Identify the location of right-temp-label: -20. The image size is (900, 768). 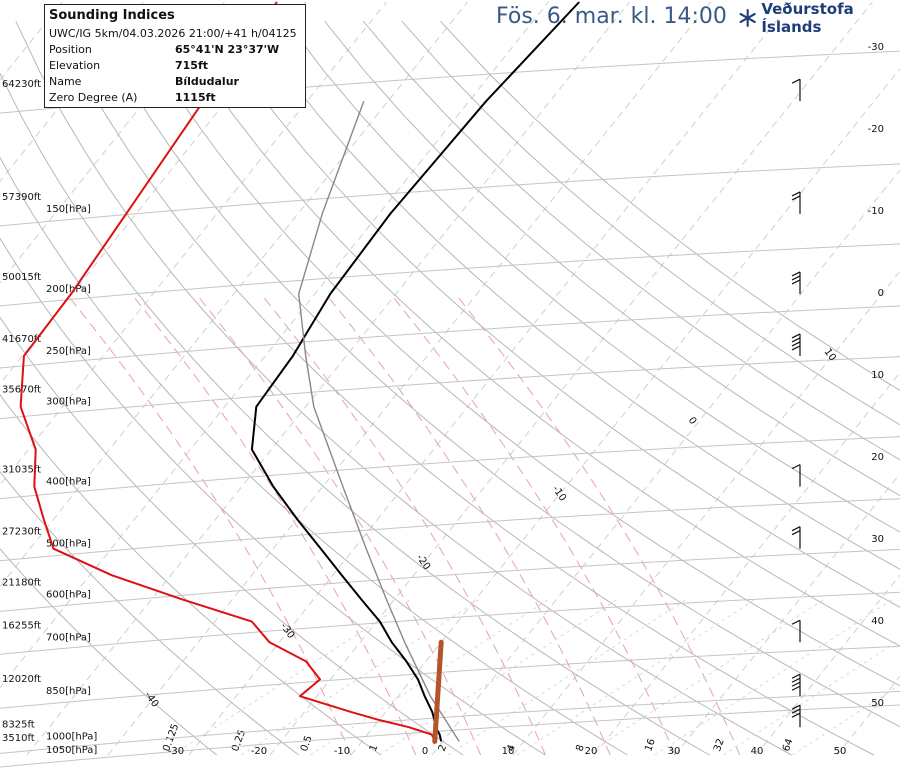
(876, 129).